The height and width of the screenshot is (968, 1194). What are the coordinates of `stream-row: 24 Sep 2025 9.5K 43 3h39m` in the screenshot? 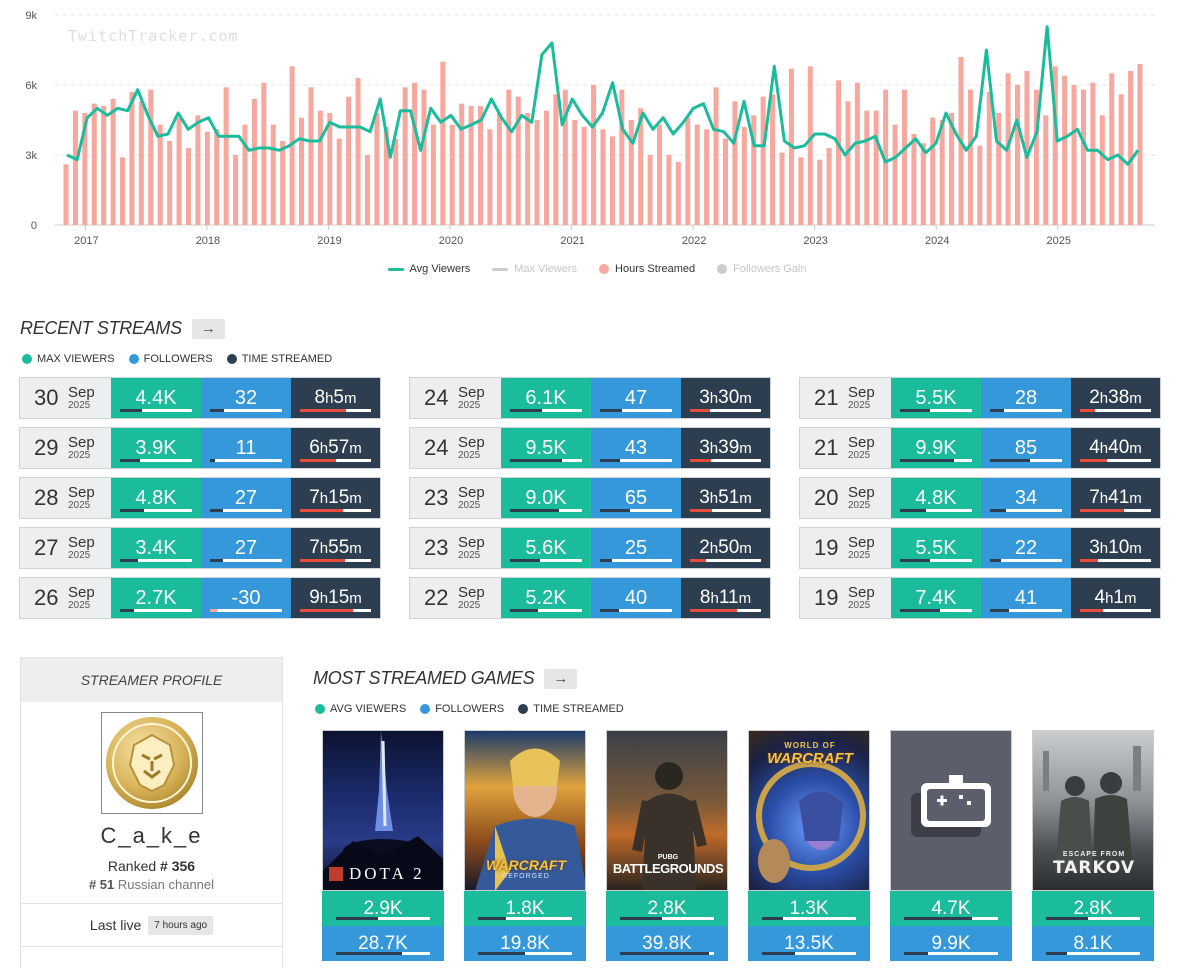 It's located at (590, 448).